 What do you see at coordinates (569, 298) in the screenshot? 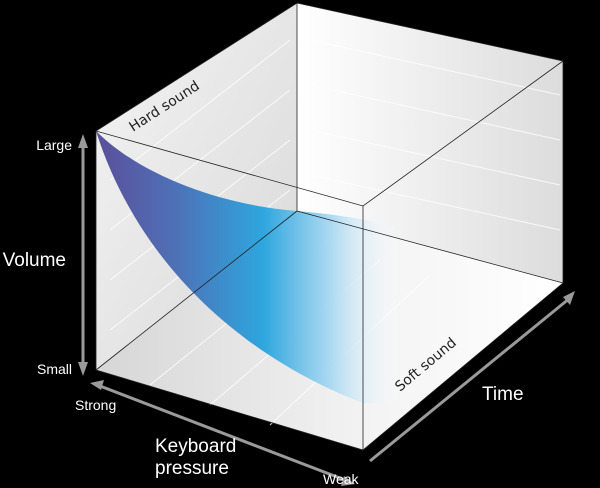
I see `time-arrow-head` at bounding box center [569, 298].